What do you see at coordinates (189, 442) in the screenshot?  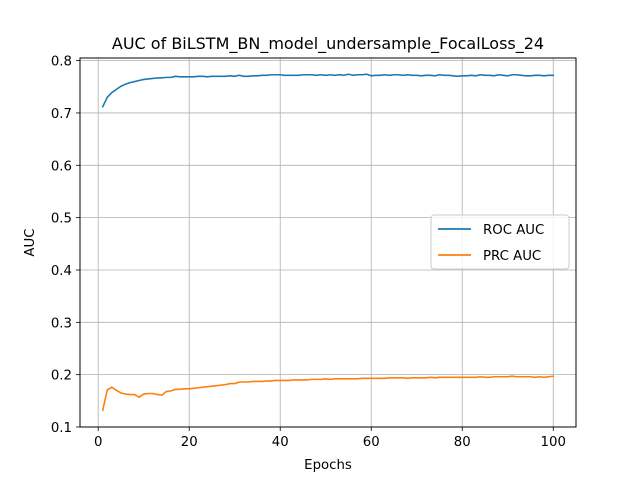 I see `x-tick-label: 20` at bounding box center [189, 442].